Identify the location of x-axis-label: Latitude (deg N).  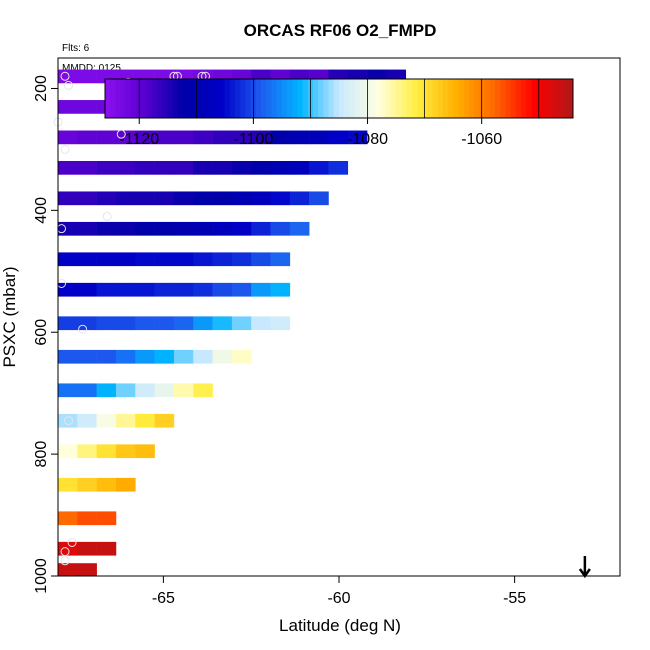
(340, 625).